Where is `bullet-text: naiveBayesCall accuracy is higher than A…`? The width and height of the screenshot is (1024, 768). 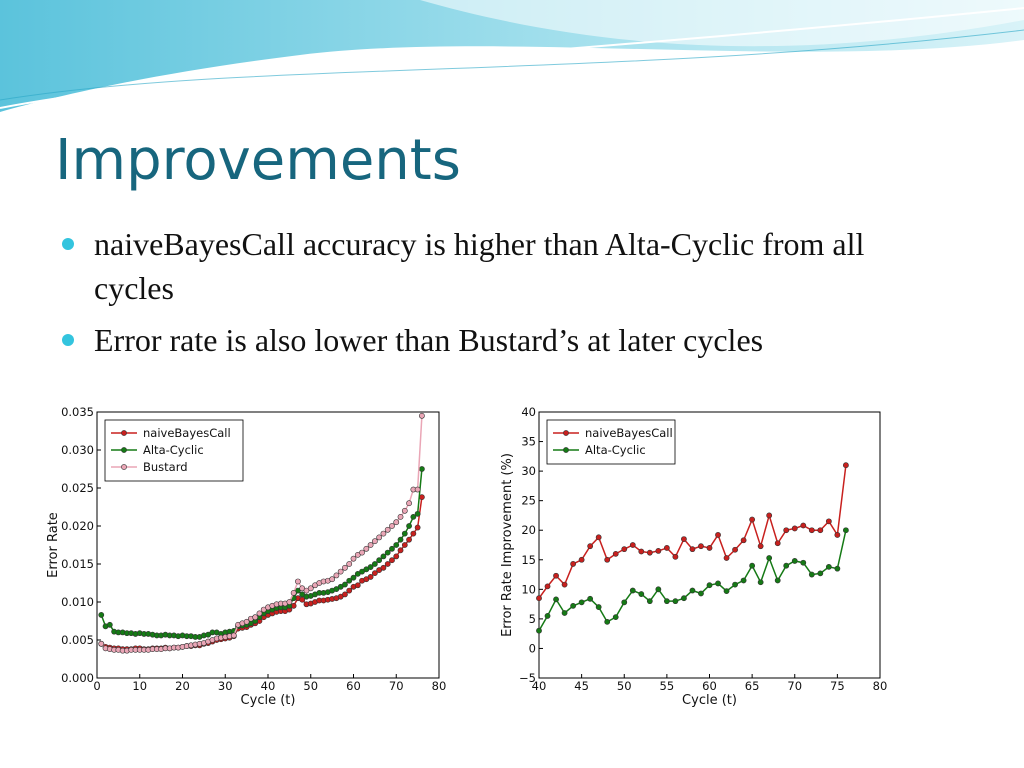
bullet-text: naiveBayesCall accuracy is higher than A… is located at coordinates (479, 266).